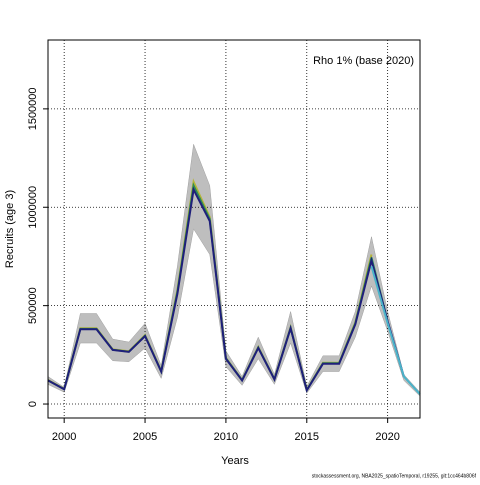  What do you see at coordinates (226, 437) in the screenshot?
I see `x-tick-label: 2010` at bounding box center [226, 437].